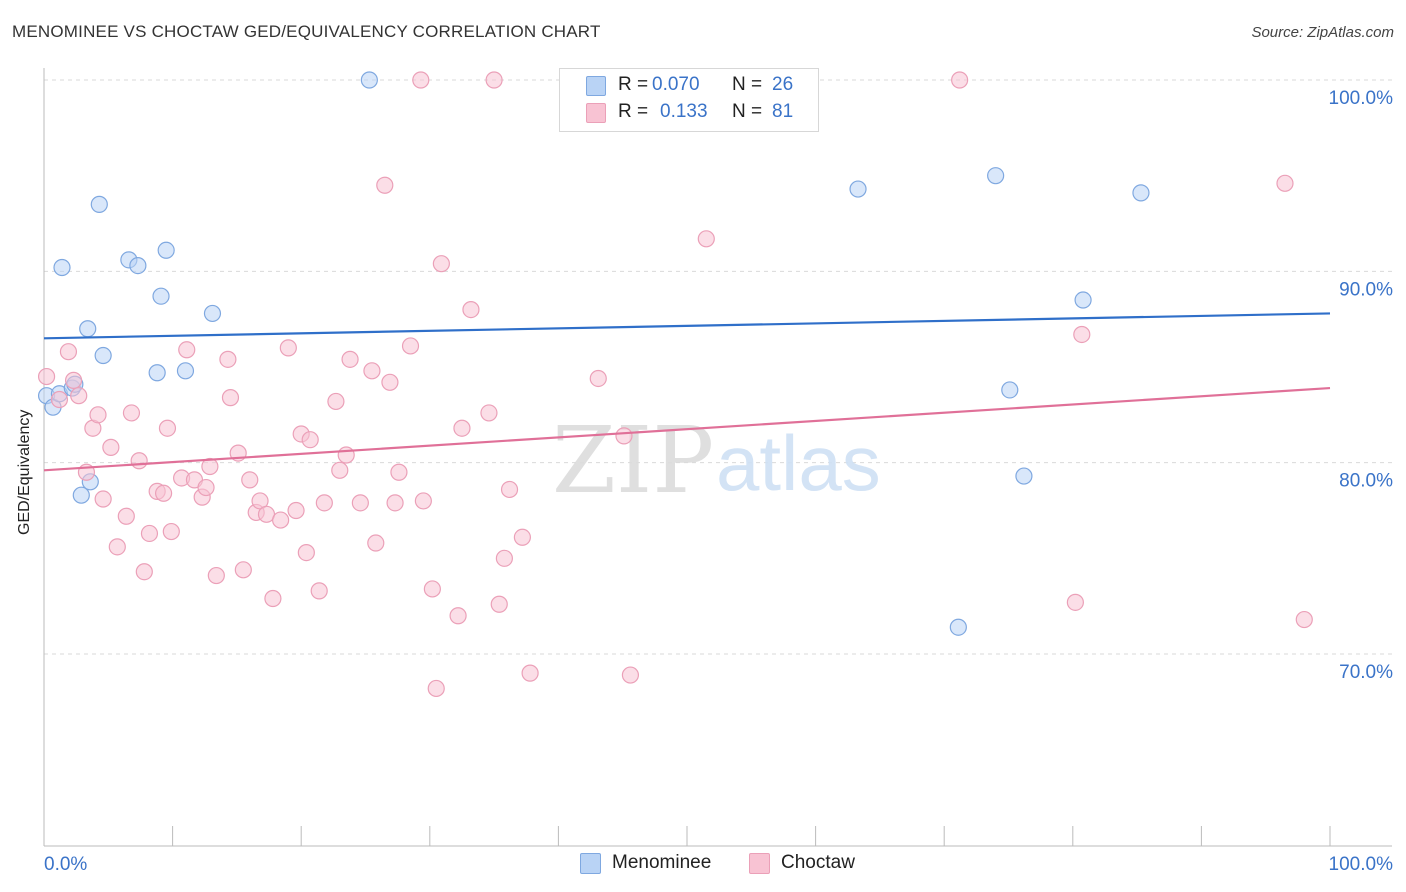 The image size is (1406, 892). Describe the element at coordinates (633, 111) in the screenshot. I see `choctaw-r-label: R =` at that location.